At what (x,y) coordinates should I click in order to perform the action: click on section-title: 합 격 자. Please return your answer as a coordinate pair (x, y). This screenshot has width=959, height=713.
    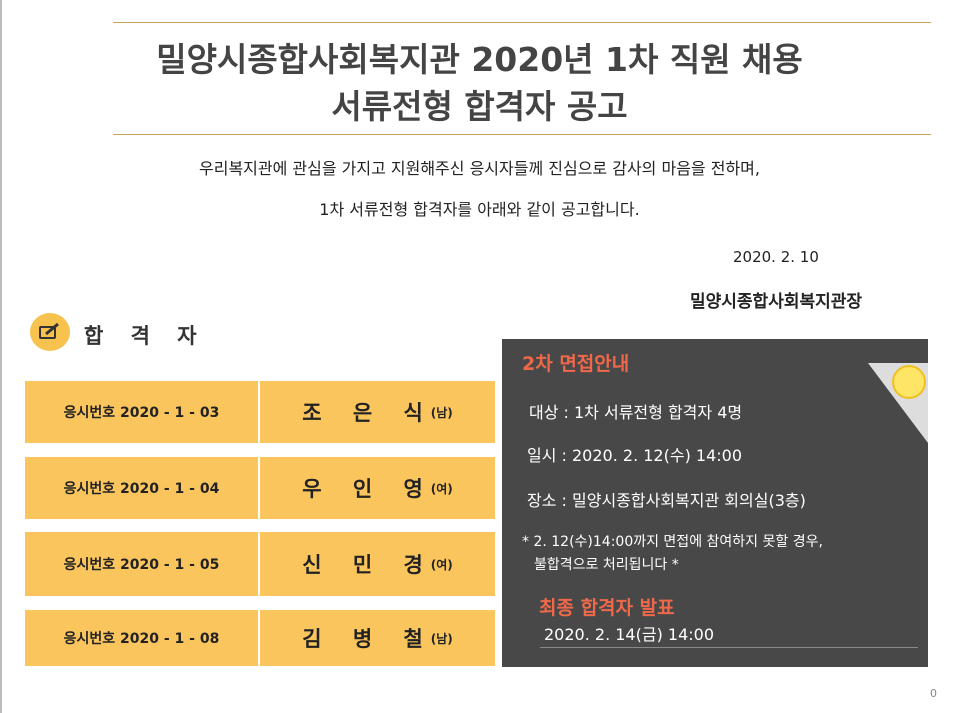
    Looking at the image, I should click on (145, 336).